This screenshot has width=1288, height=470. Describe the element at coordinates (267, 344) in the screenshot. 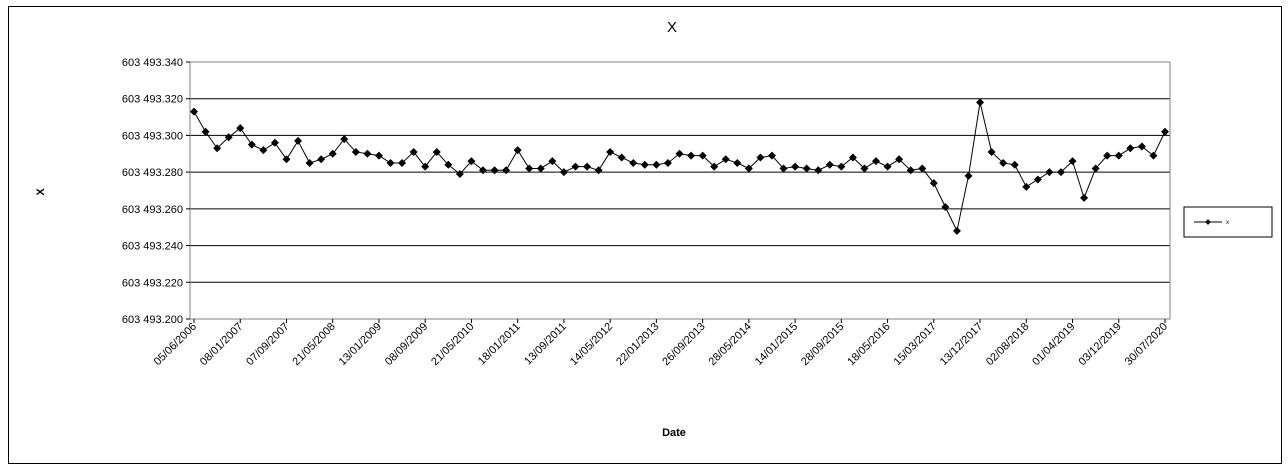

I see `x-tick-label: 07/09/2007` at that location.